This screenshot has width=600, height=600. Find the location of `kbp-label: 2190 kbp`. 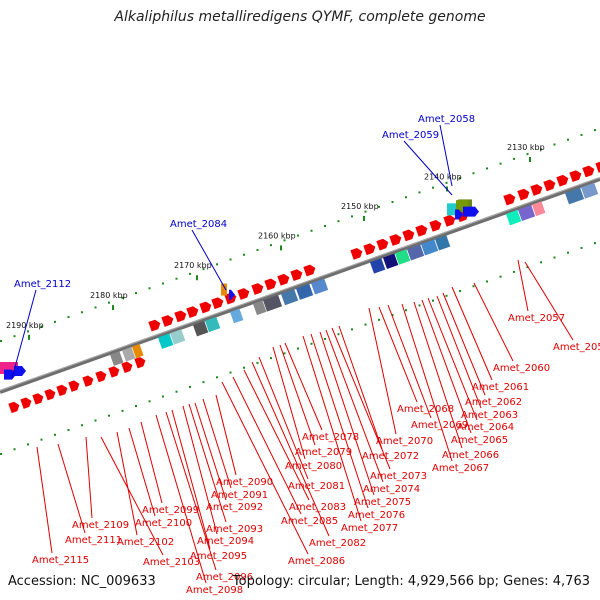

kbp-label: 2190 kbp is located at coordinates (25, 325).